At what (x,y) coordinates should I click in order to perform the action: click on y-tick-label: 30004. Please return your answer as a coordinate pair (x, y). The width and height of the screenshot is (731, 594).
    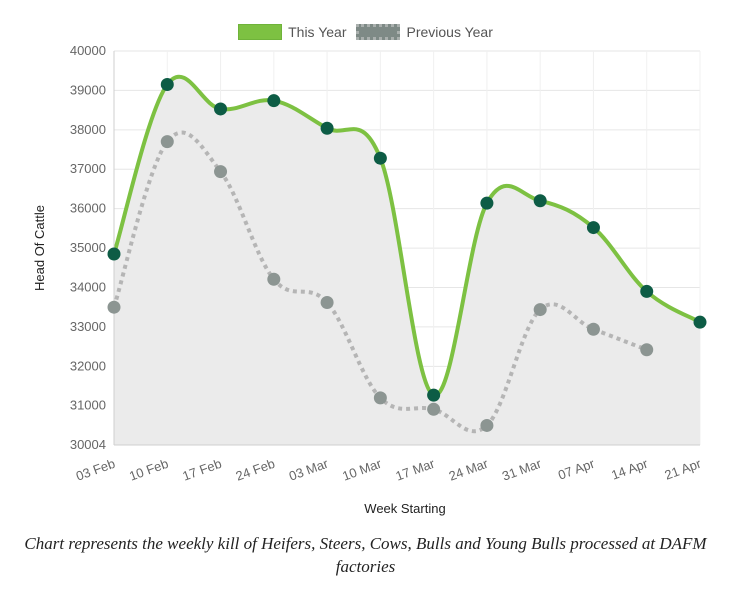
    Looking at the image, I should click on (88, 444).